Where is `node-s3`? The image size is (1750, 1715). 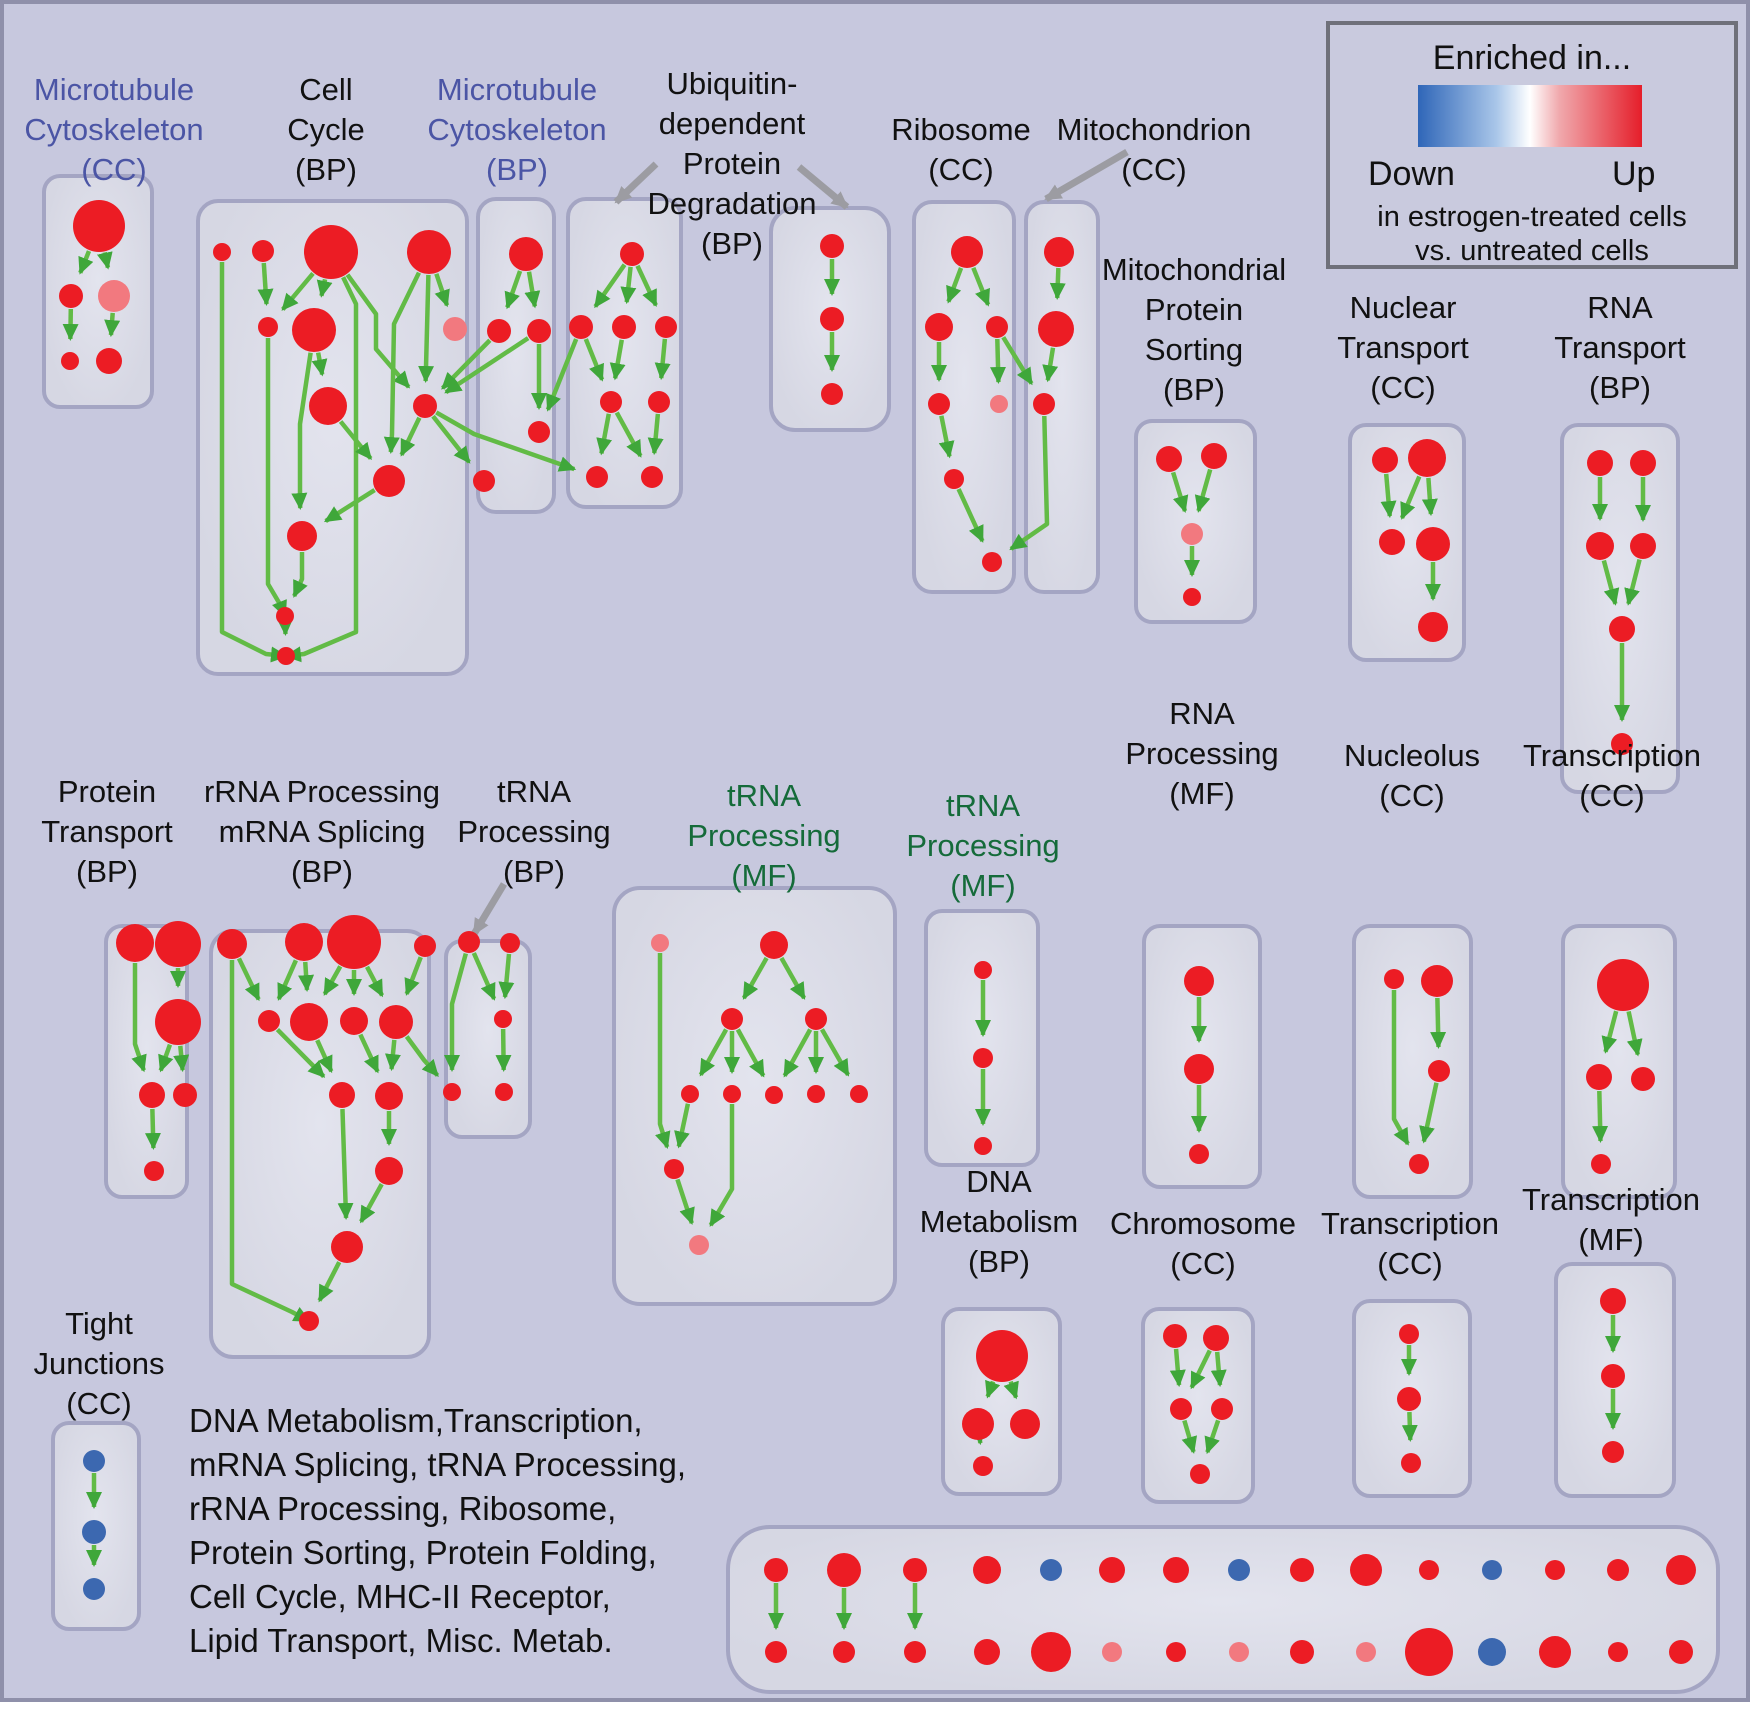 node-s3 is located at coordinates (1192, 534).